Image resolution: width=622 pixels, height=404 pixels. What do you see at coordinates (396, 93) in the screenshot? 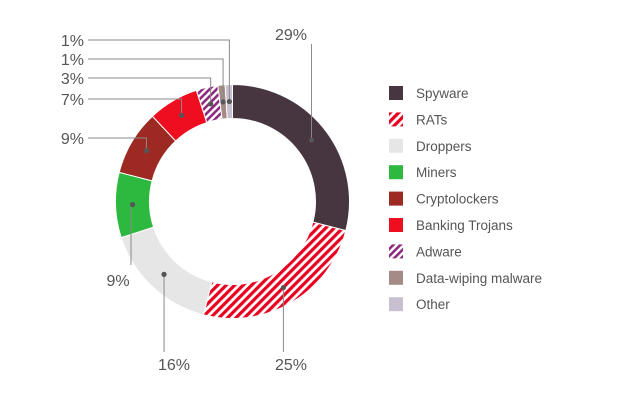
I see `legend-swatch-spyware` at bounding box center [396, 93].